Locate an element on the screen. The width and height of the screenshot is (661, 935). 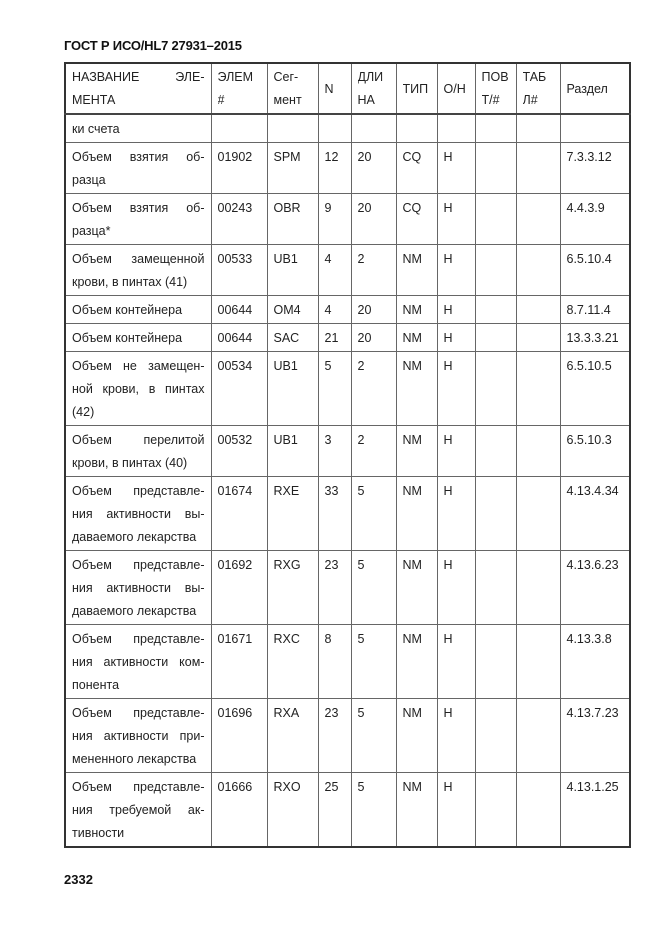
cell-section is located at coordinates (595, 128).